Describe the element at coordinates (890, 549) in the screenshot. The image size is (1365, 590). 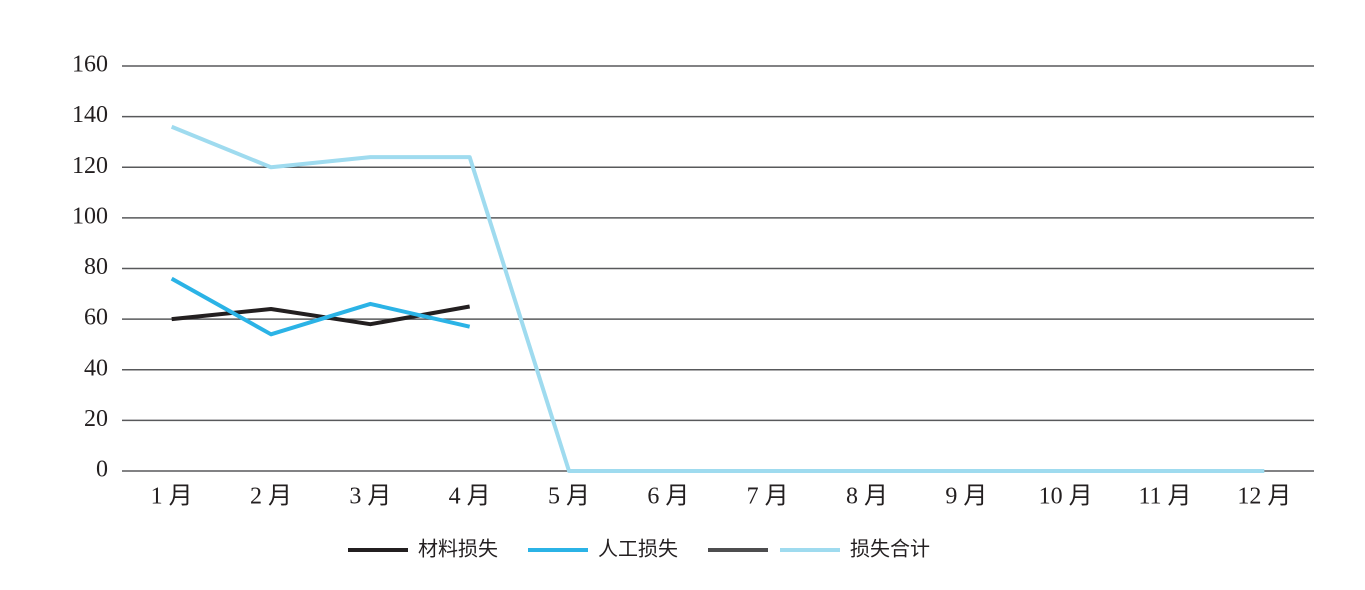
I see `legend-label: 损失合计` at that location.